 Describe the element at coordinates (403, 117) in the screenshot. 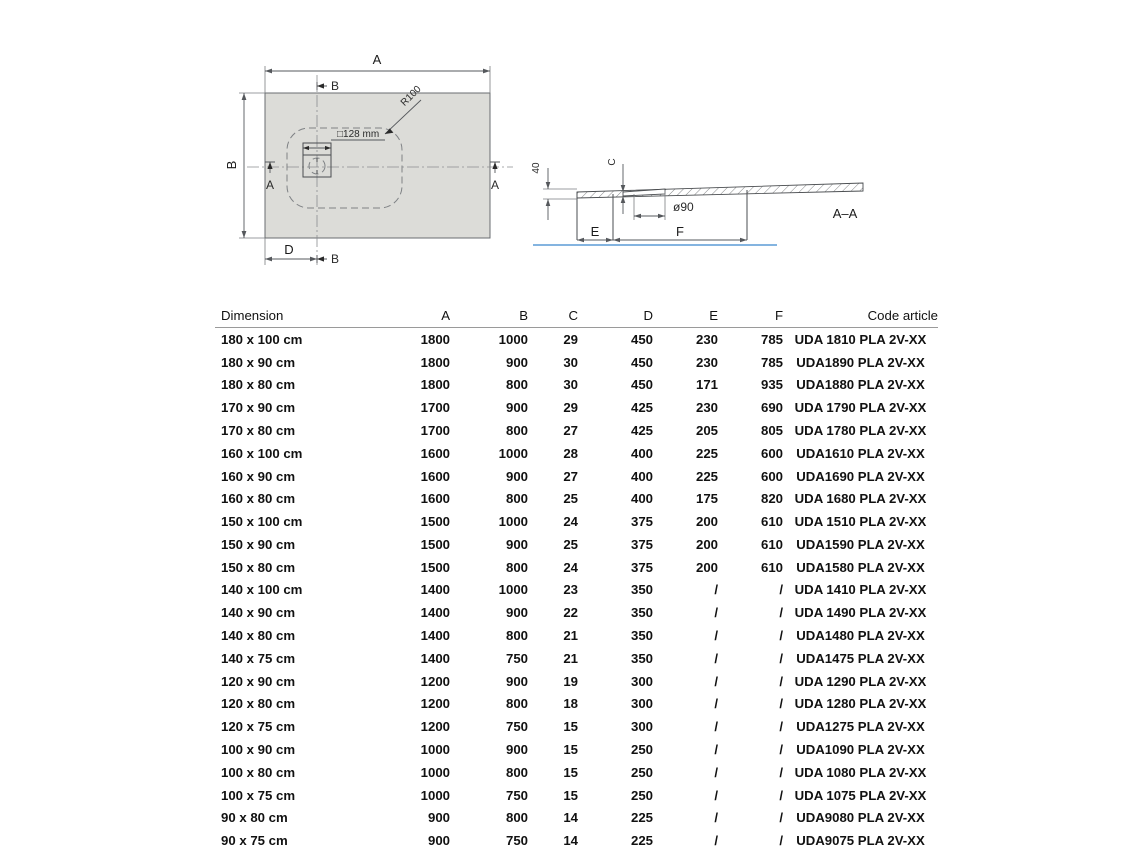

I see `radius-leader-line` at that location.